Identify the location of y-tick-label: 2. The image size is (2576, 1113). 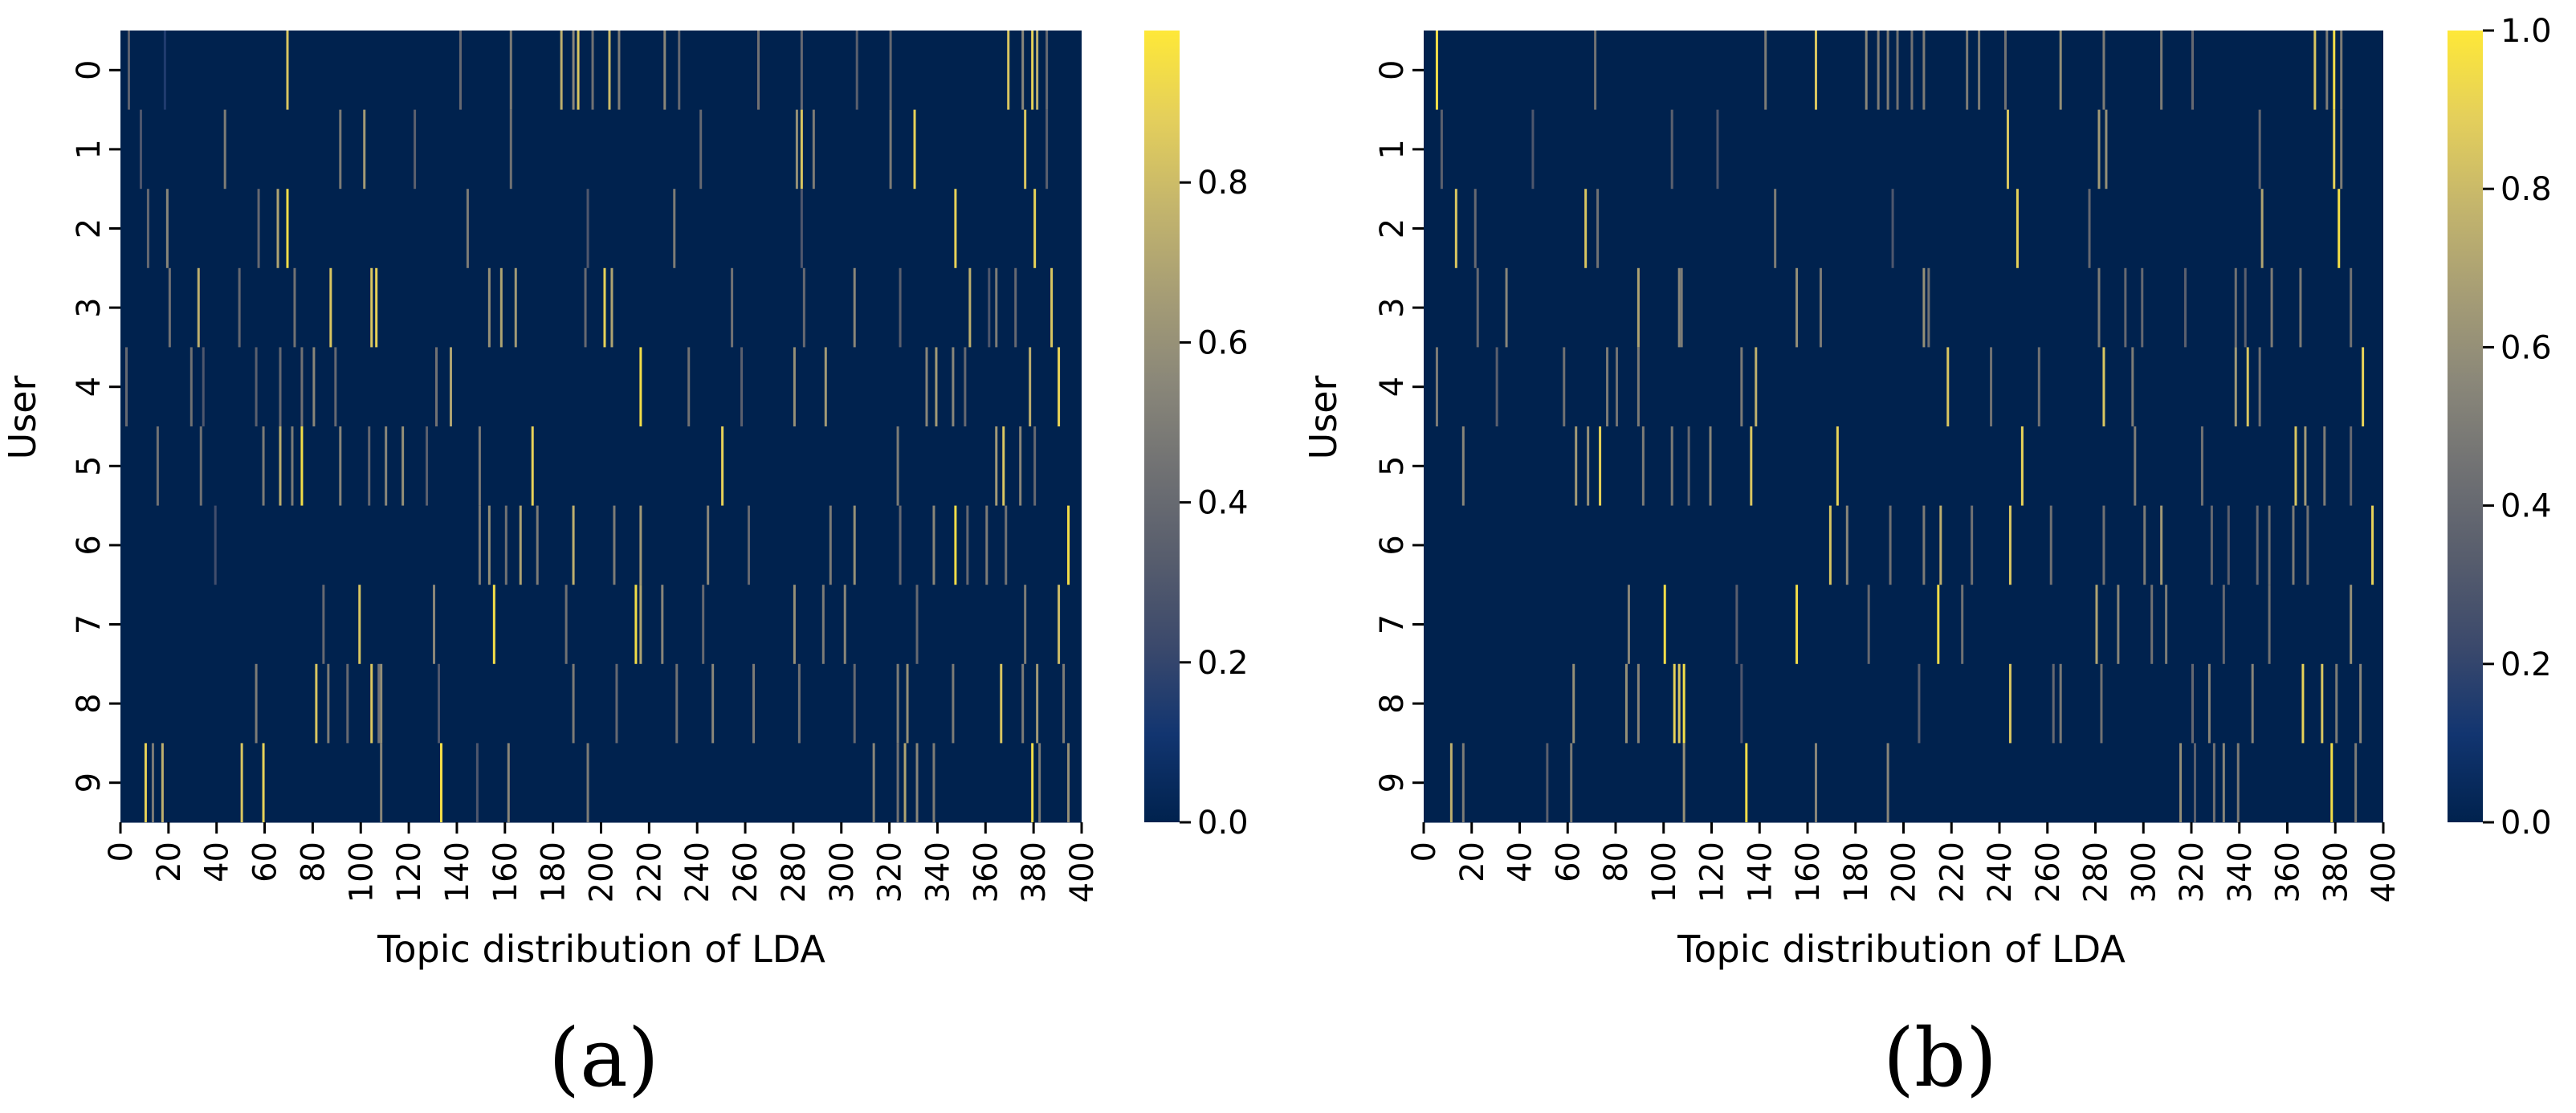
(89, 228).